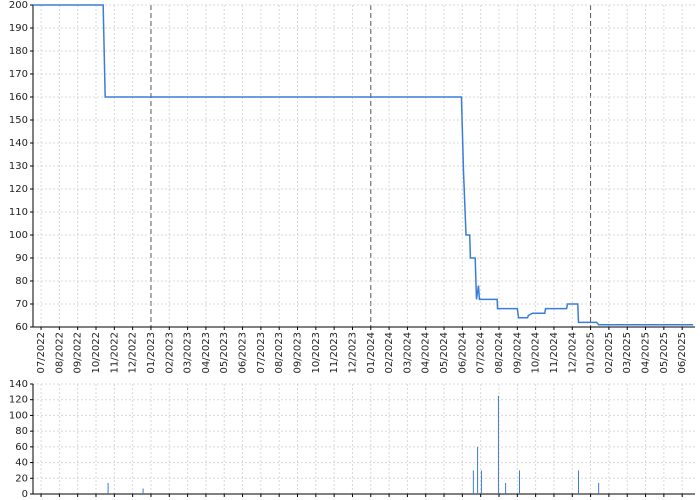 Image resolution: width=700 pixels, height=500 pixels. Describe the element at coordinates (169, 353) in the screenshot. I see `x-tick-label: 02/2023` at that location.